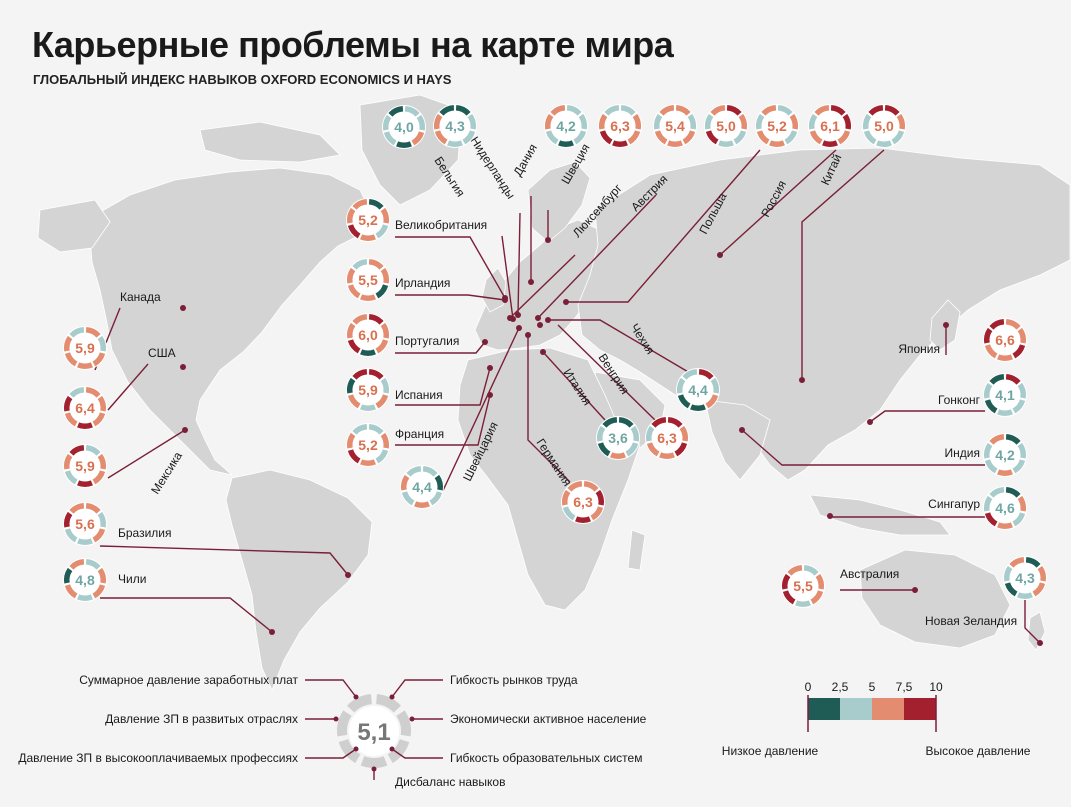  What do you see at coordinates (1032, 622) in the screenshot?
I see `country-29-leader-line` at bounding box center [1032, 622].